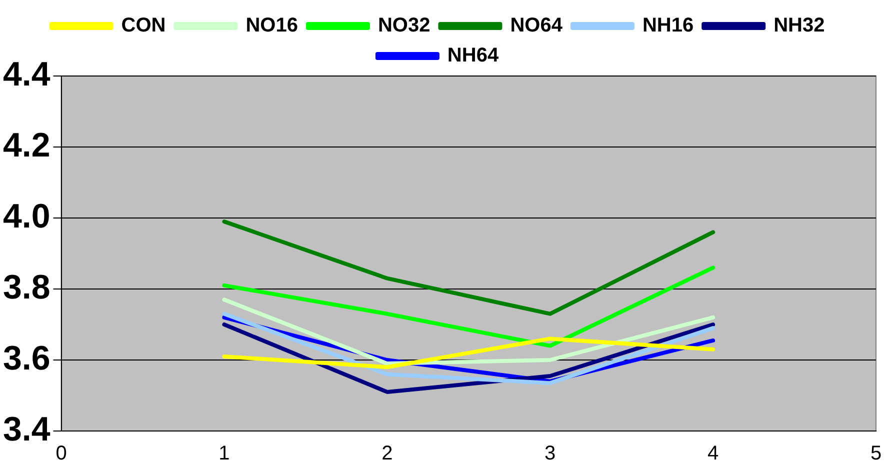 The height and width of the screenshot is (469, 888). What do you see at coordinates (143, 25) in the screenshot?
I see `legend-label: CON` at bounding box center [143, 25].